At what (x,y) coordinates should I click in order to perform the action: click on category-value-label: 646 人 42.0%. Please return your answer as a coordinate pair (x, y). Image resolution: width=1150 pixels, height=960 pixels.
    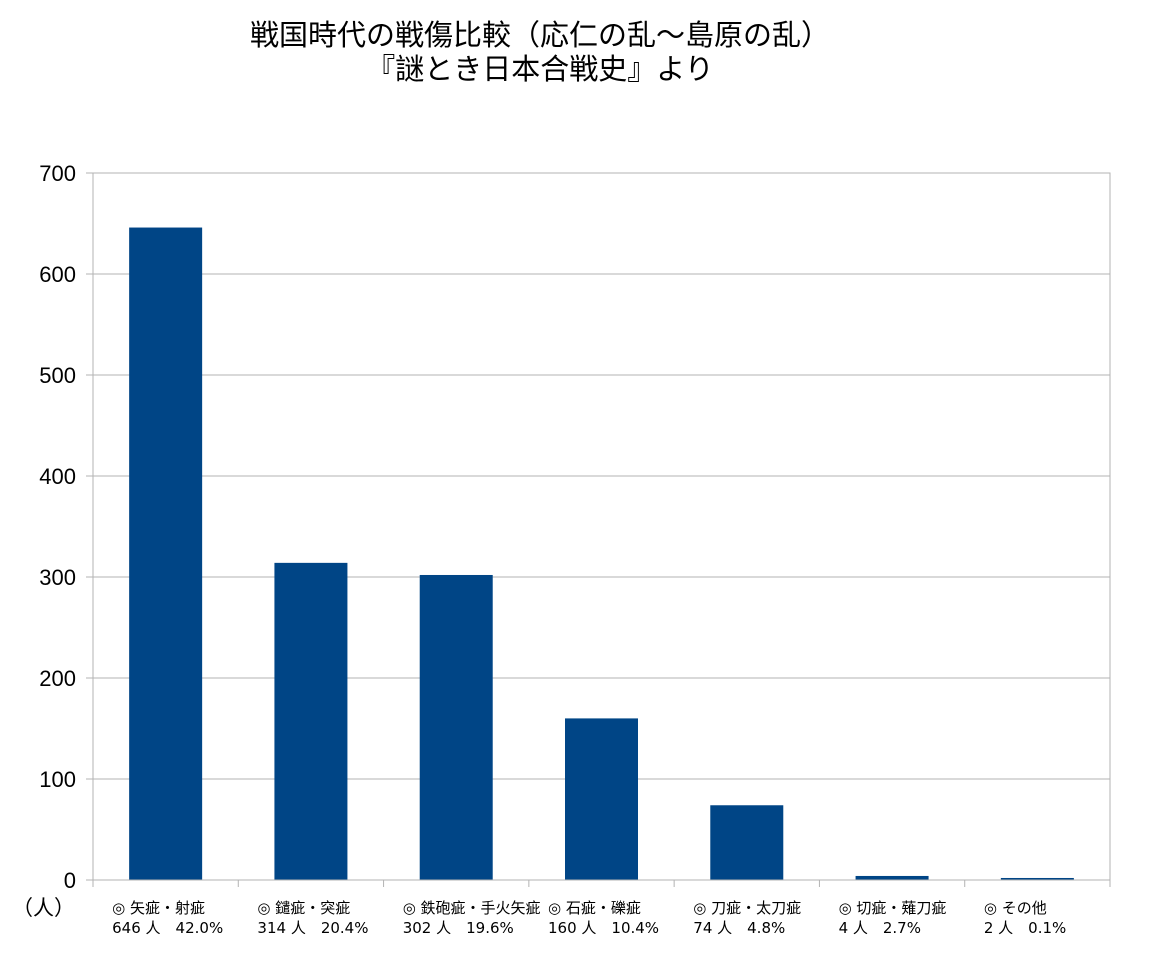
    Looking at the image, I should click on (167, 928).